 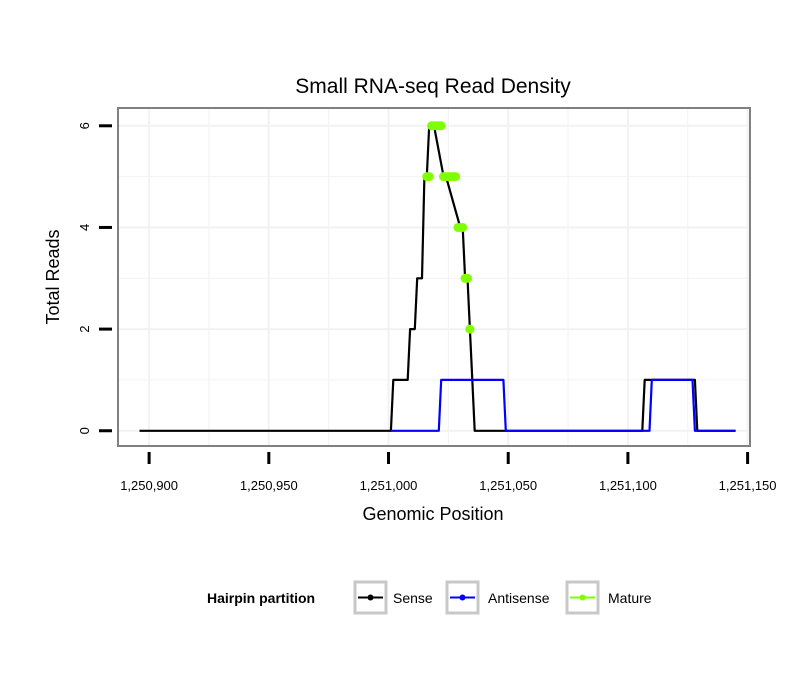 I want to click on y-tick-label: 2, so click(x=84, y=328).